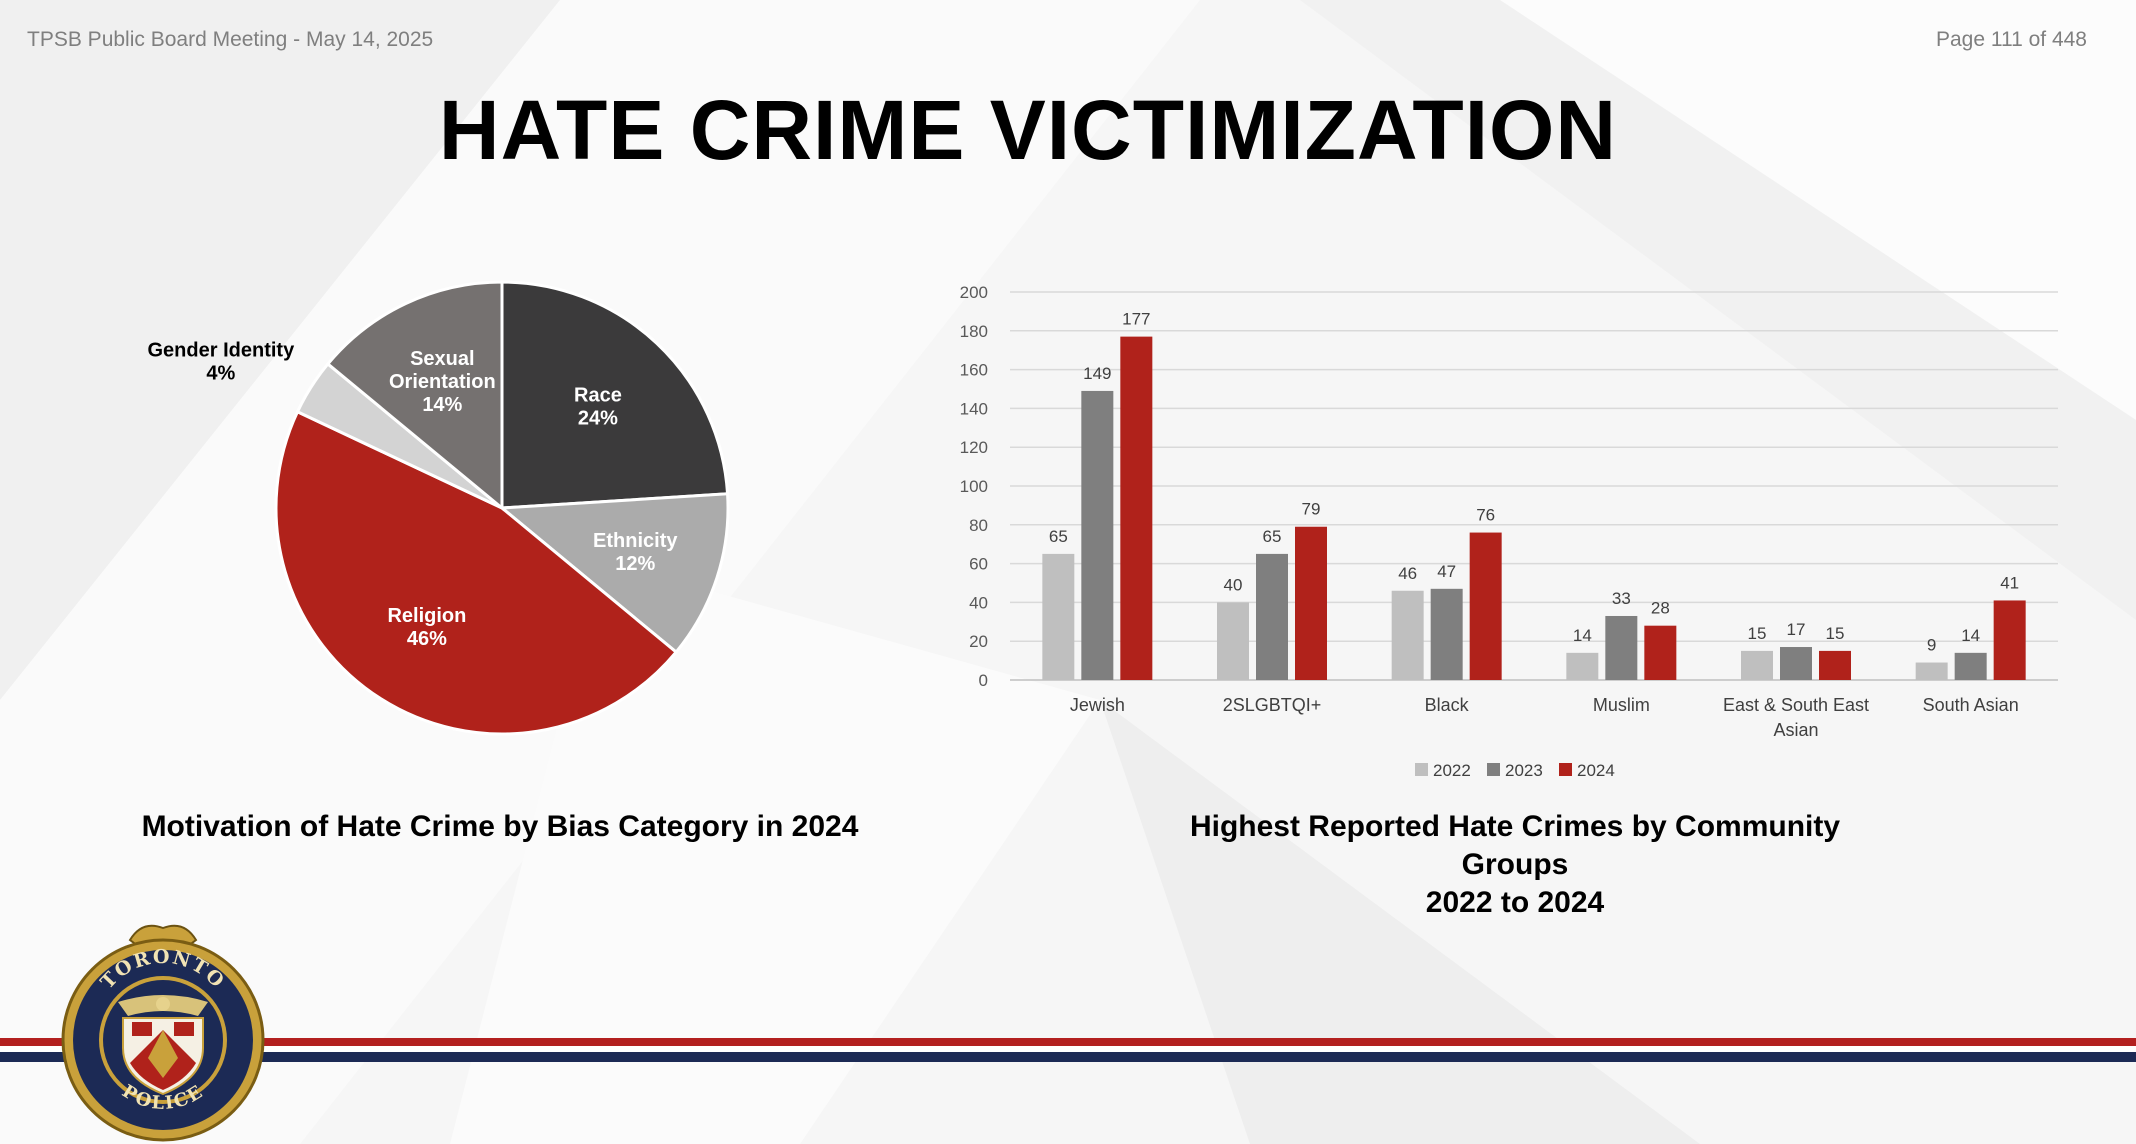 This screenshot has width=2136, height=1144. What do you see at coordinates (1272, 616) in the screenshot?
I see `bar-2slgbtqi-2023` at bounding box center [1272, 616].